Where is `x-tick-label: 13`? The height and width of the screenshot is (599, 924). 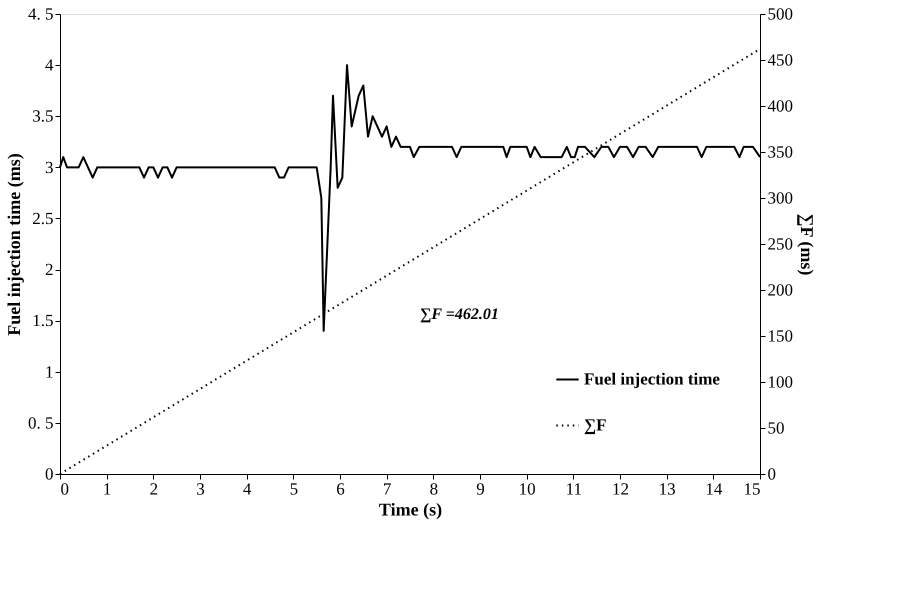 x-tick-label: 13 is located at coordinates (667, 489).